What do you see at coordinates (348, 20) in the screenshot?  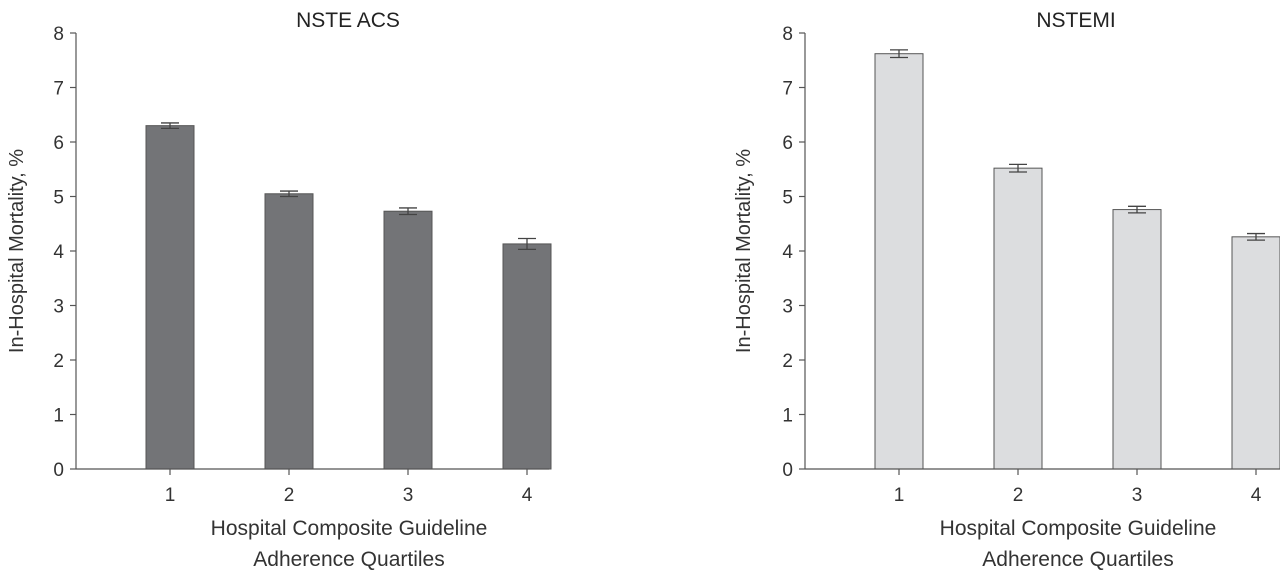 I see `chart-title: NSTE ACS` at bounding box center [348, 20].